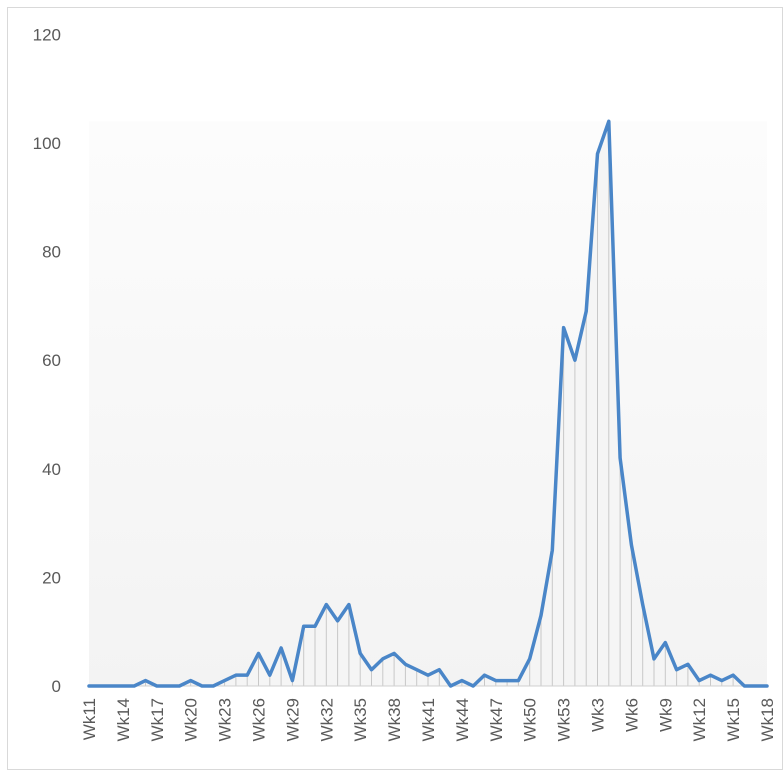  What do you see at coordinates (292, 719) in the screenshot?
I see `x-tick-label: Wk29` at bounding box center [292, 719].